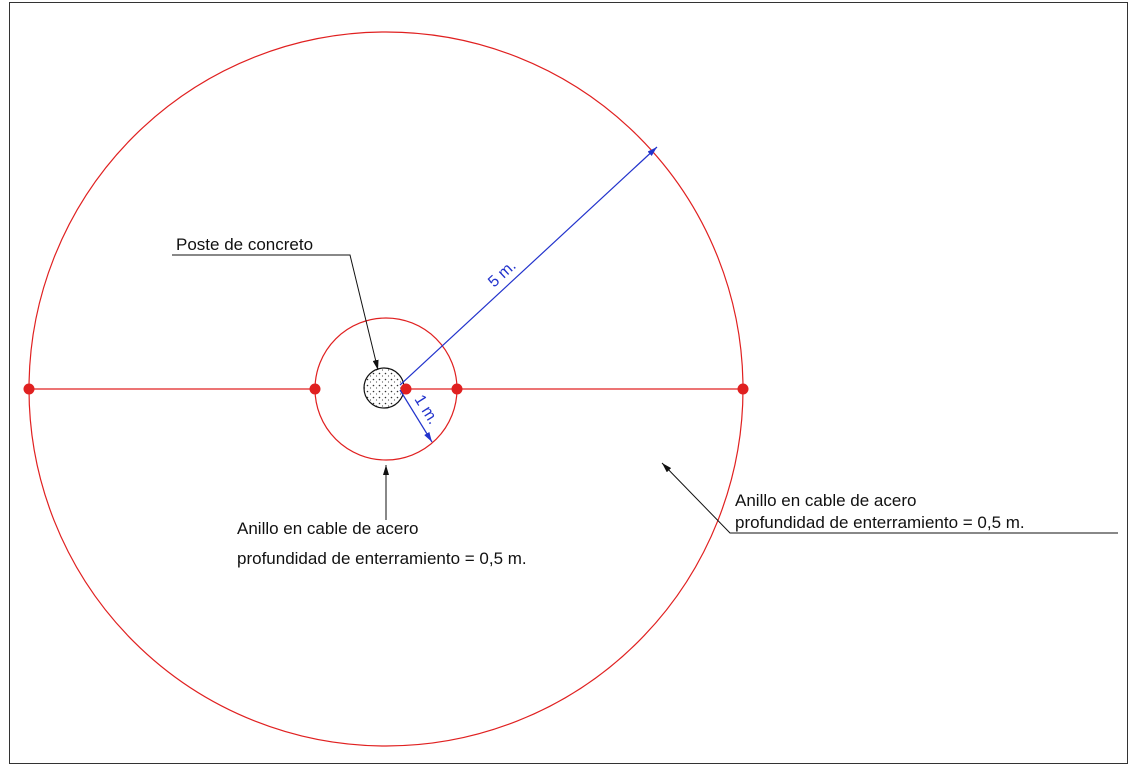 Image resolution: width=1129 pixels, height=764 pixels. What do you see at coordinates (825, 500) in the screenshot?
I see `outer-ring-label-1: Anillo en cable de acero` at bounding box center [825, 500].